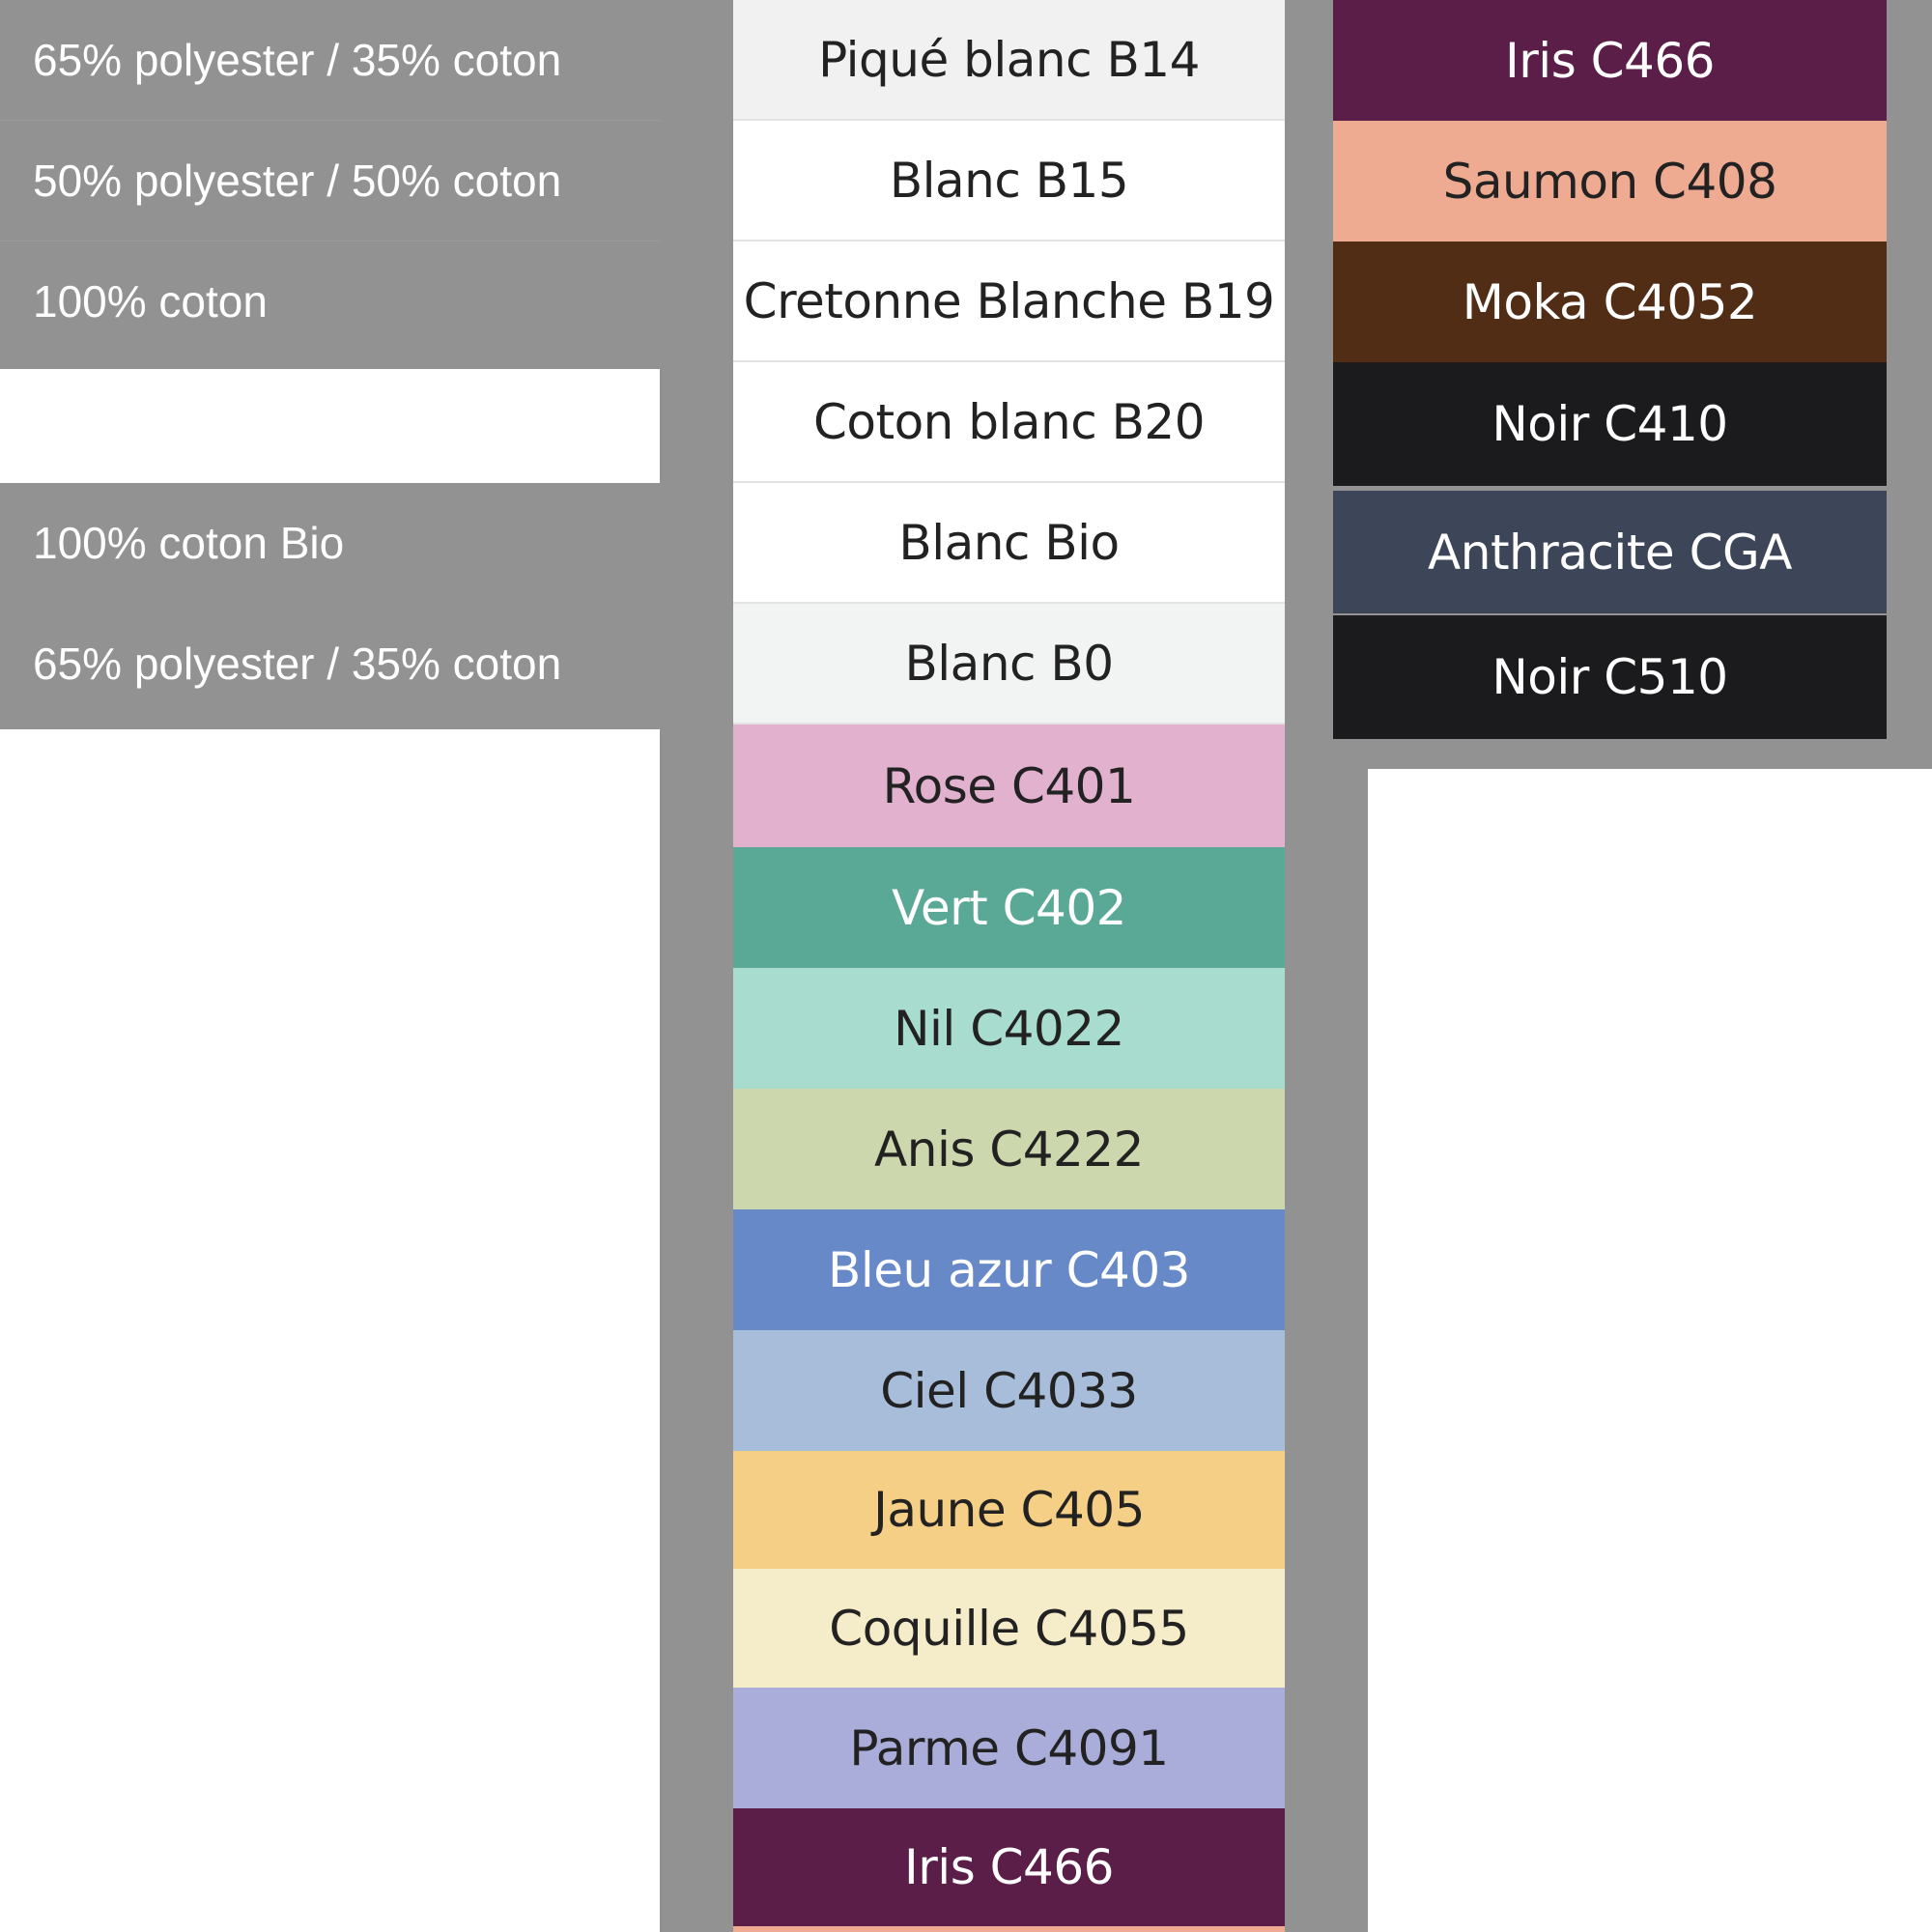  I want to click on color-swatch: Blanc B15, so click(1009, 181).